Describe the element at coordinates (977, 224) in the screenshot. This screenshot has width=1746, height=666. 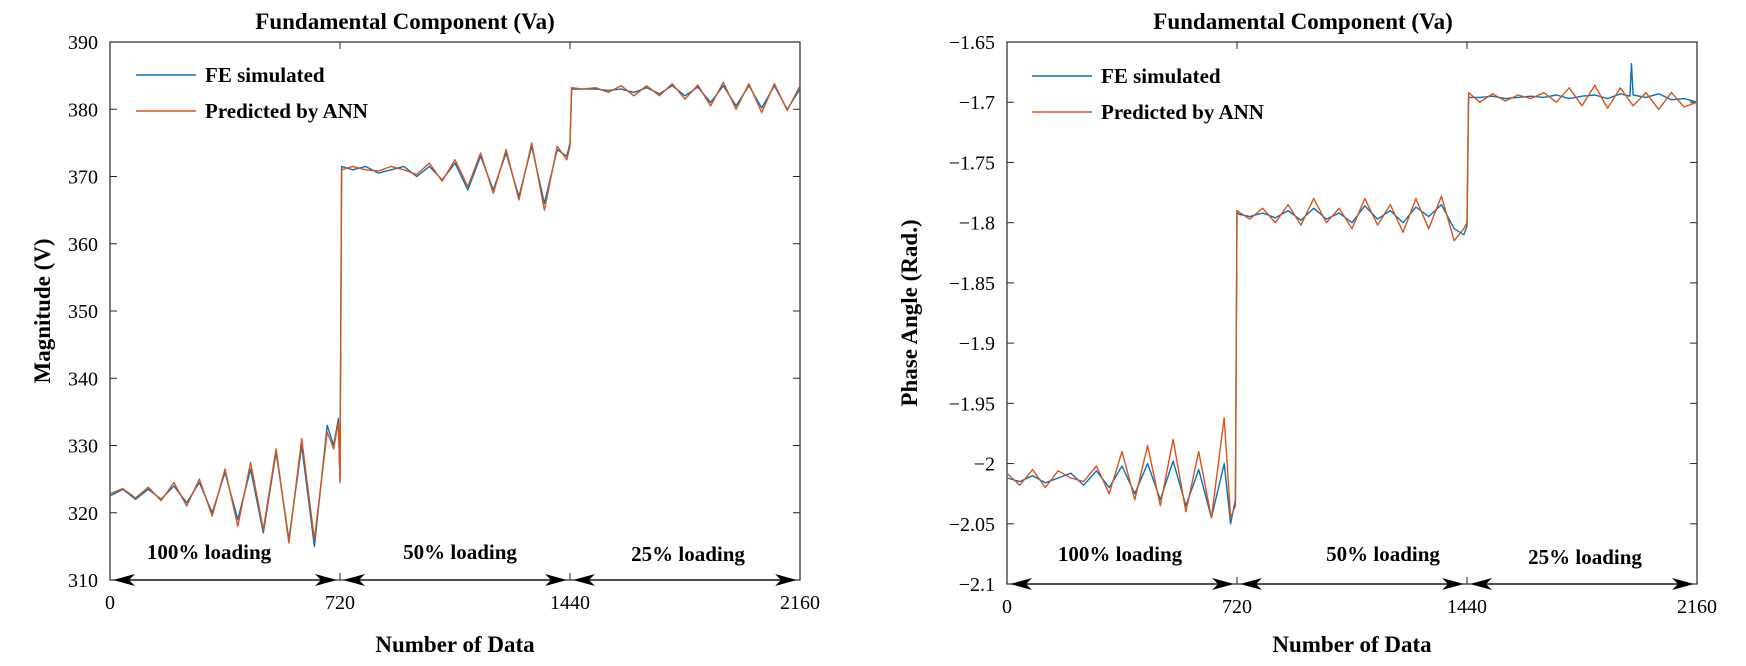
I see `y-tick-label: −1.8` at that location.